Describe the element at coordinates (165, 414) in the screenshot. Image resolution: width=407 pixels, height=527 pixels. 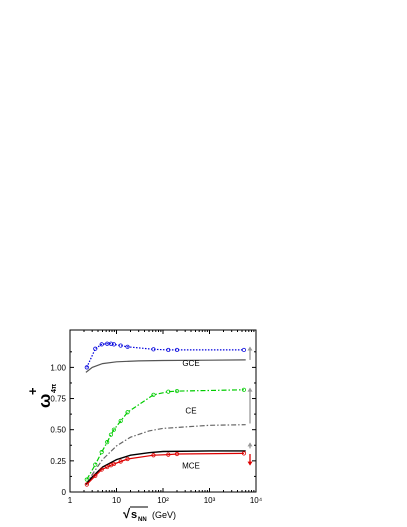
I see `series-layer` at that location.